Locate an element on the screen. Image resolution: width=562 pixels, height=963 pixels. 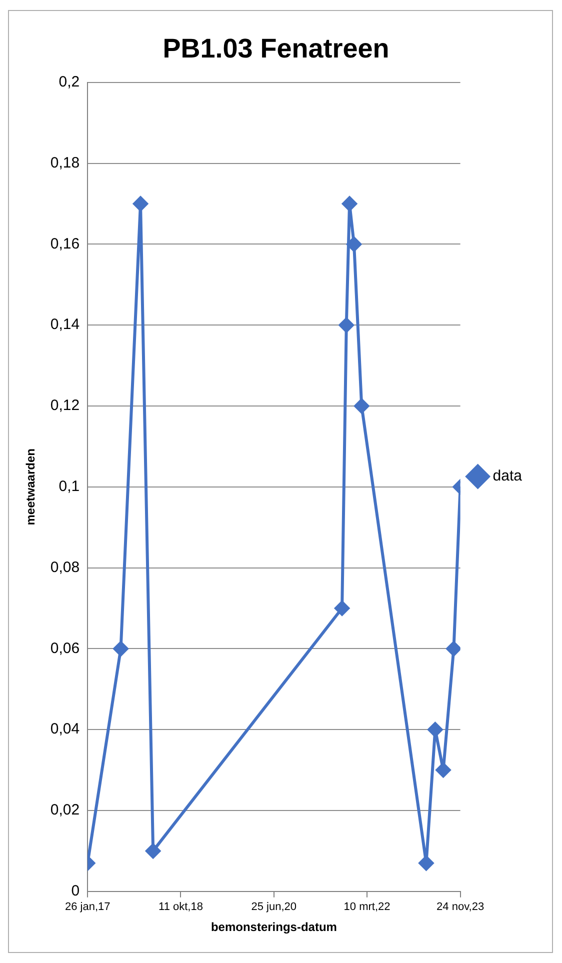
y-tick-label: 0,04 is located at coordinates (65, 729).